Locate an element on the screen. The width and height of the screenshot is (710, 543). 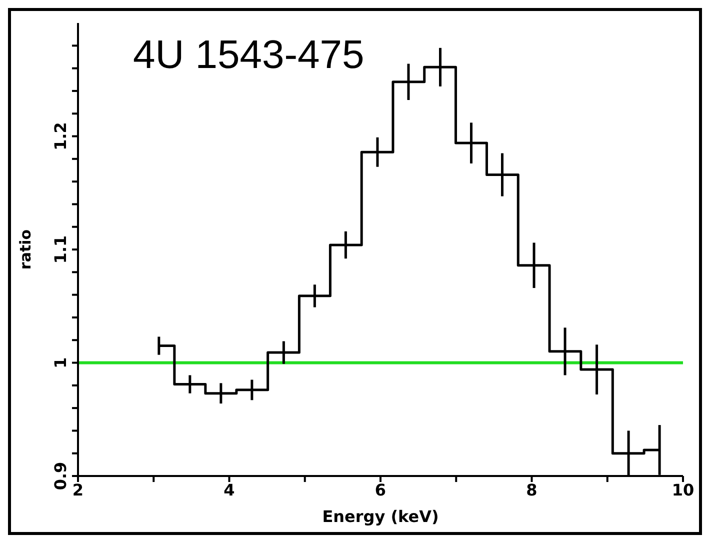
x-axis-title: Energy (keV) is located at coordinates (380, 516).